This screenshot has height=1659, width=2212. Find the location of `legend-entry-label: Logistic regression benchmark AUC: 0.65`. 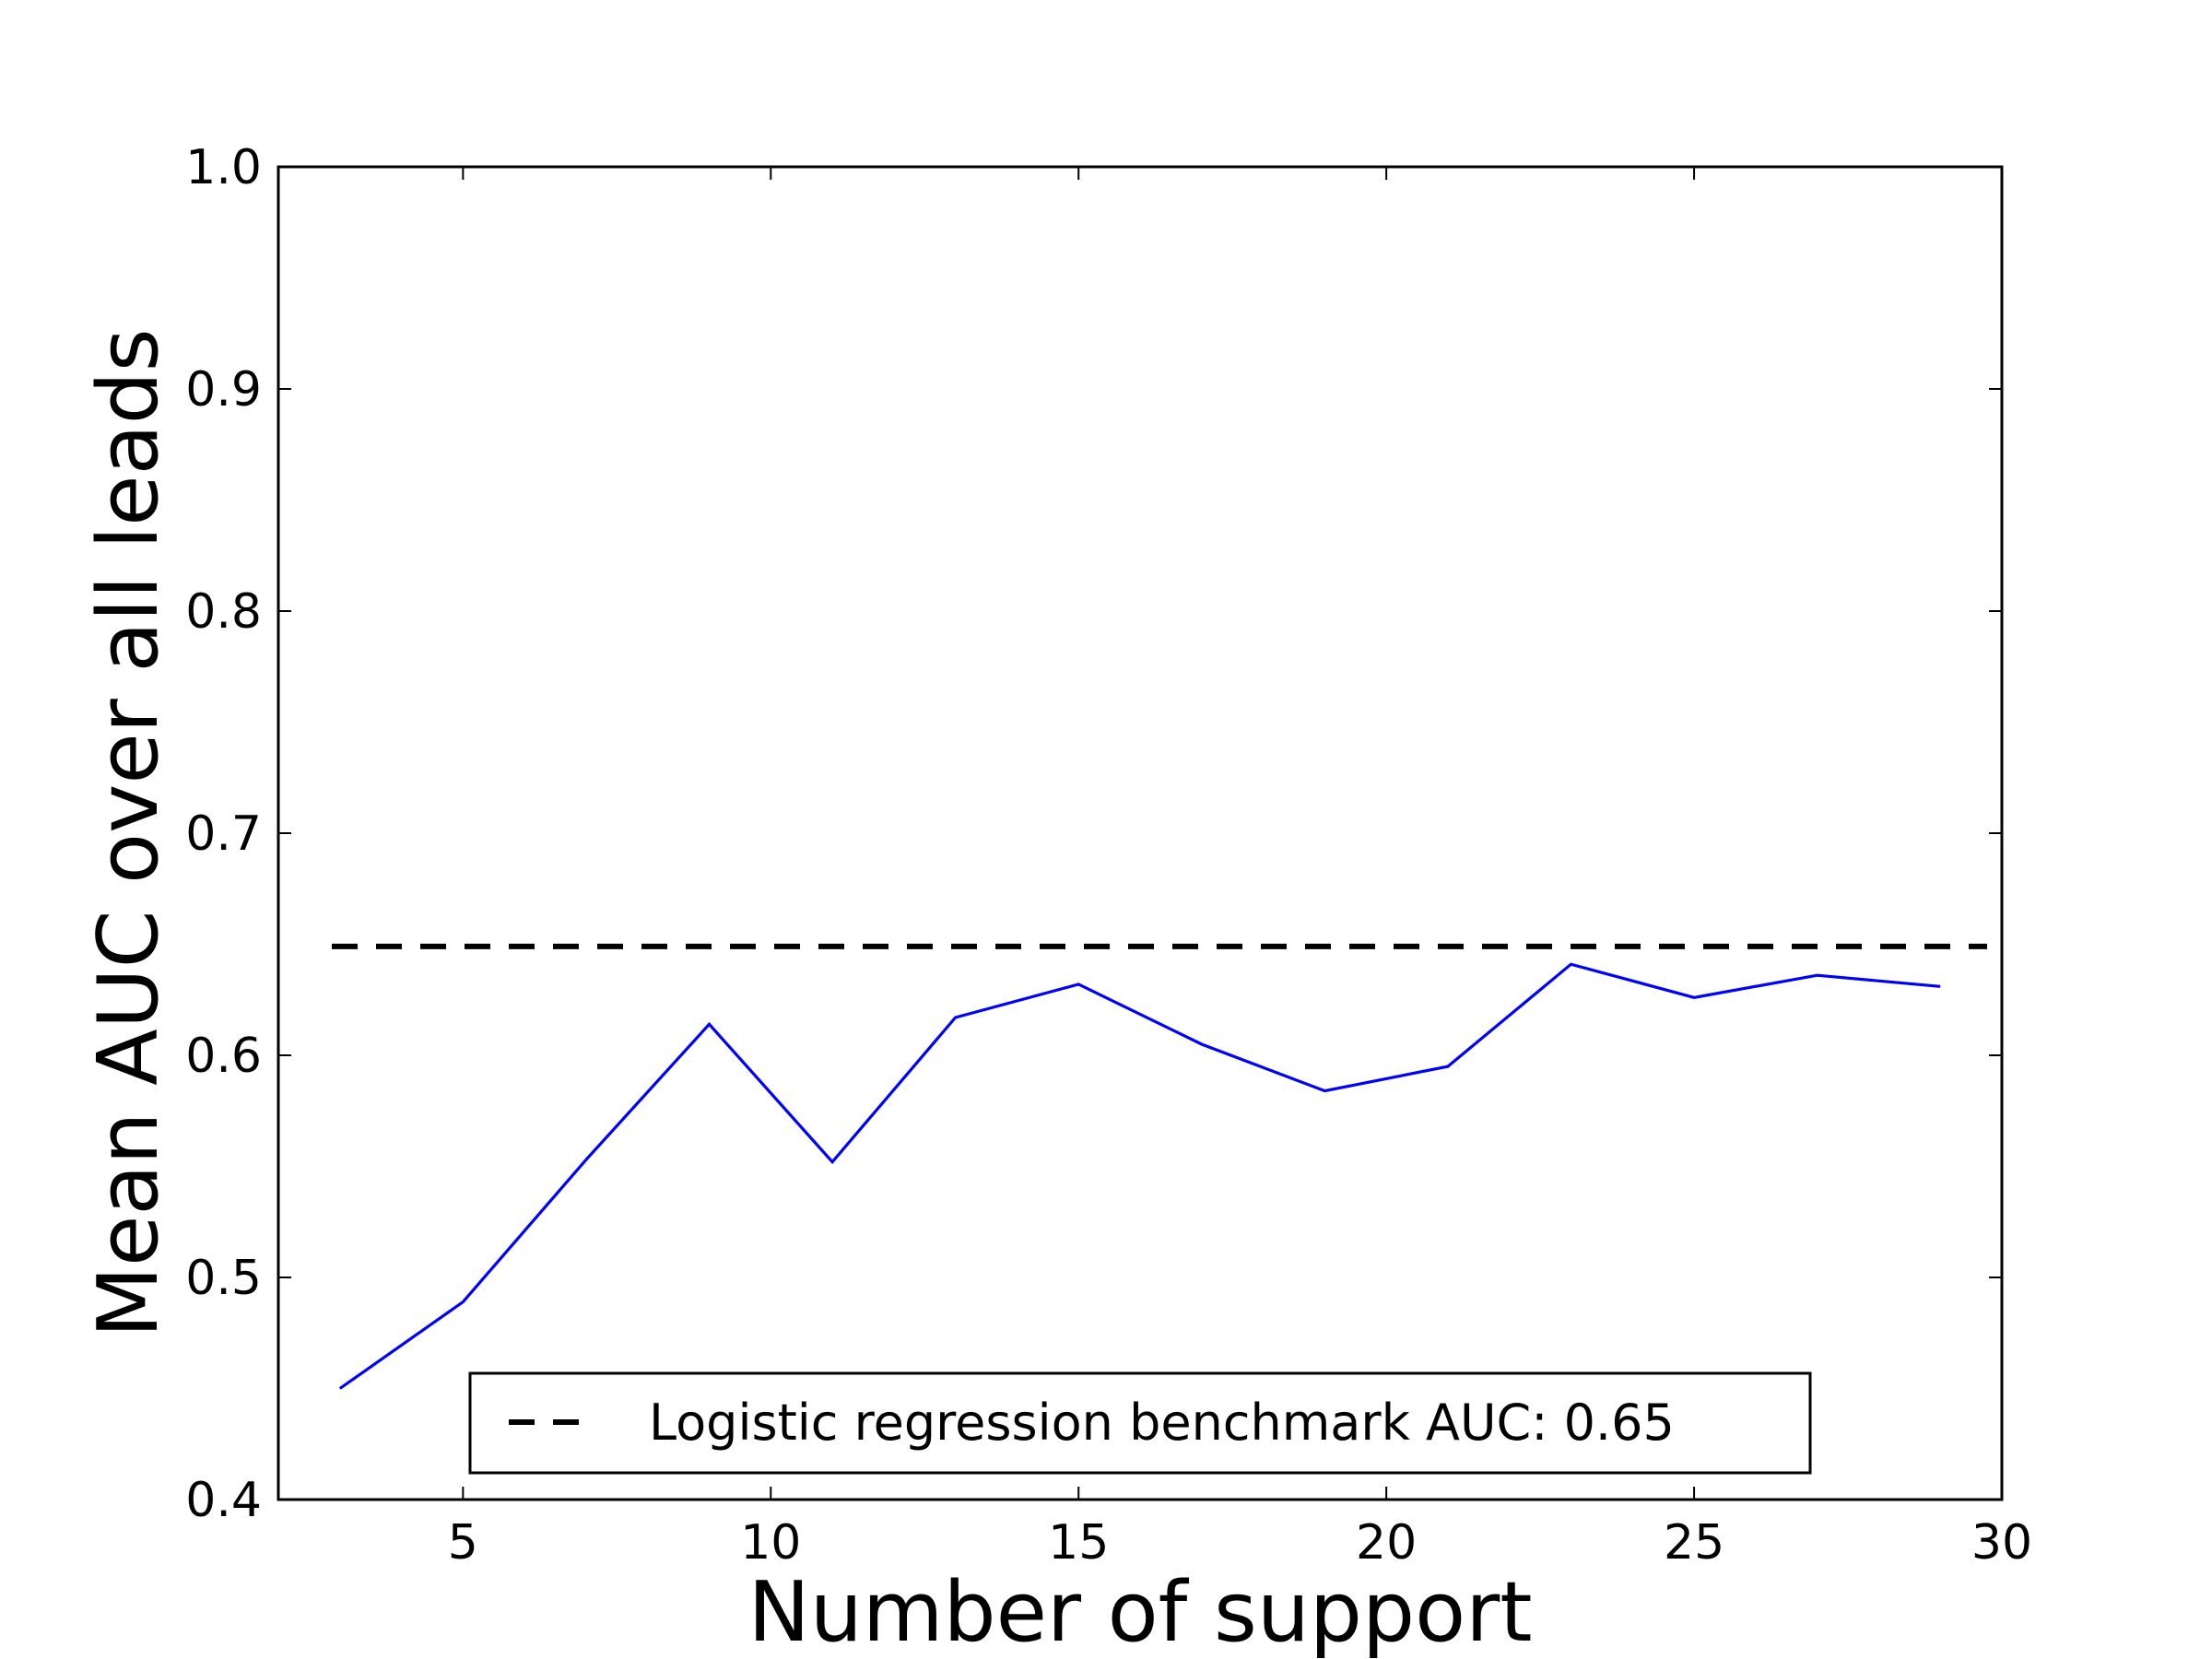

legend-entry-label: Logistic regression benchmark AUC: 0.65 is located at coordinates (1162, 1423).